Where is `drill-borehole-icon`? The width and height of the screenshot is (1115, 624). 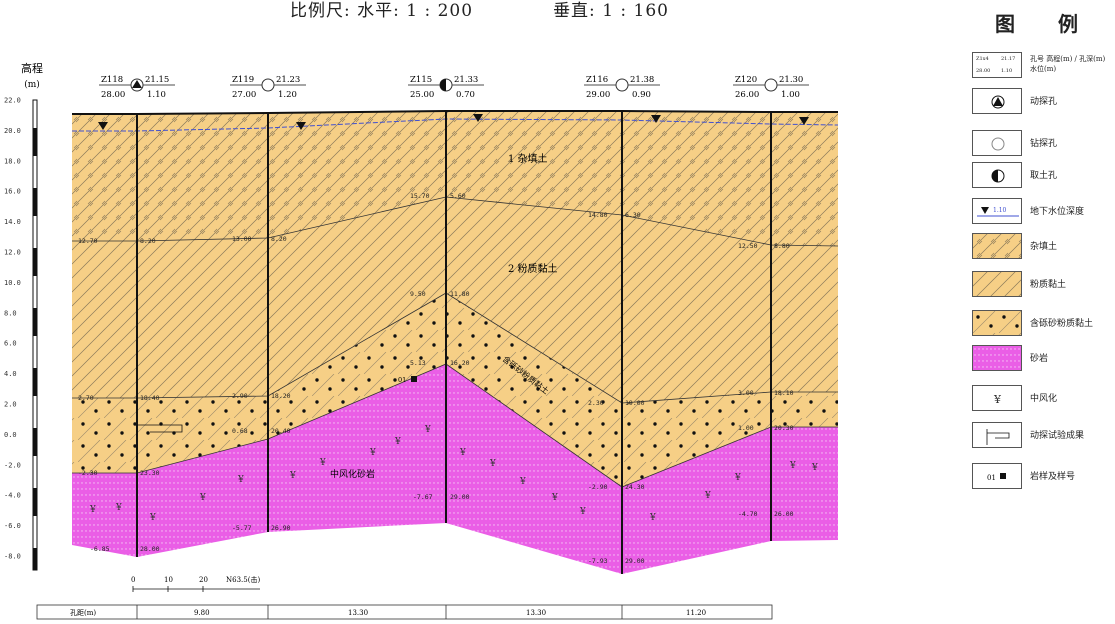 drill-borehole-icon is located at coordinates (268, 85).